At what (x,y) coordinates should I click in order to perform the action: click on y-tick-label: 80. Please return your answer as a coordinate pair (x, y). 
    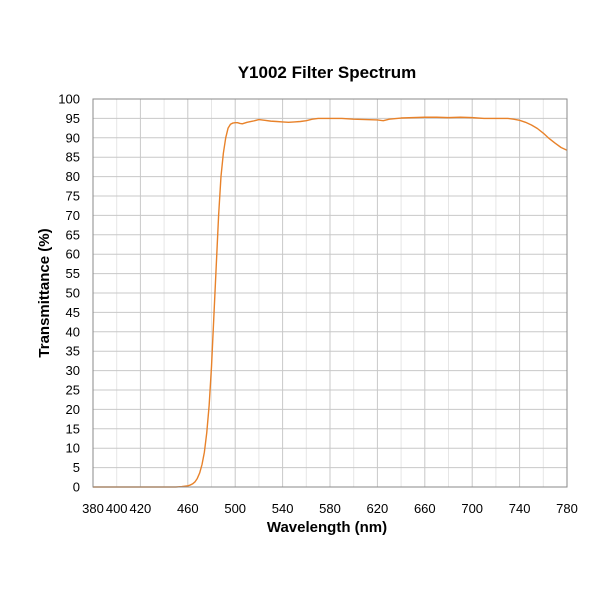
    Looking at the image, I should click on (73, 176).